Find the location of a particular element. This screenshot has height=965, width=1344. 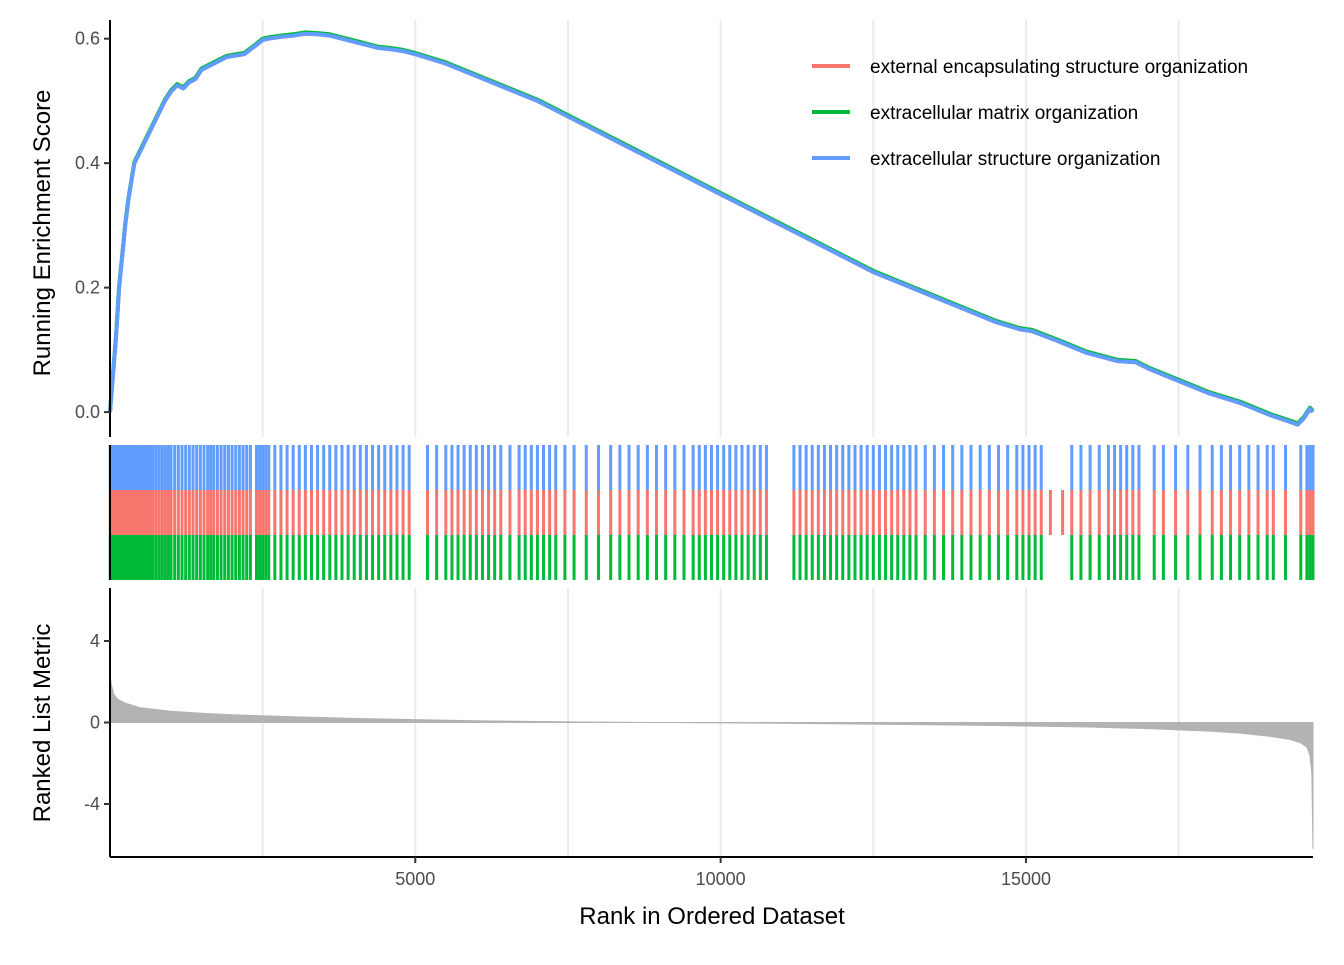

y-tick-label: -4 is located at coordinates (92, 804).